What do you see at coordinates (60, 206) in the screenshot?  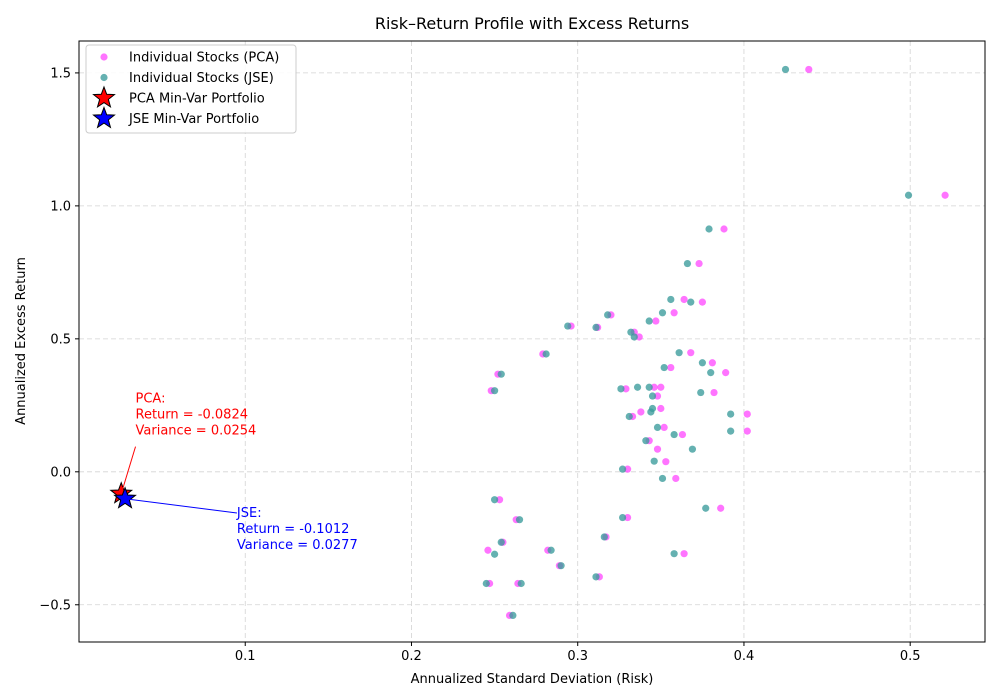 I see `y-tick-label: 1.0` at bounding box center [60, 206].